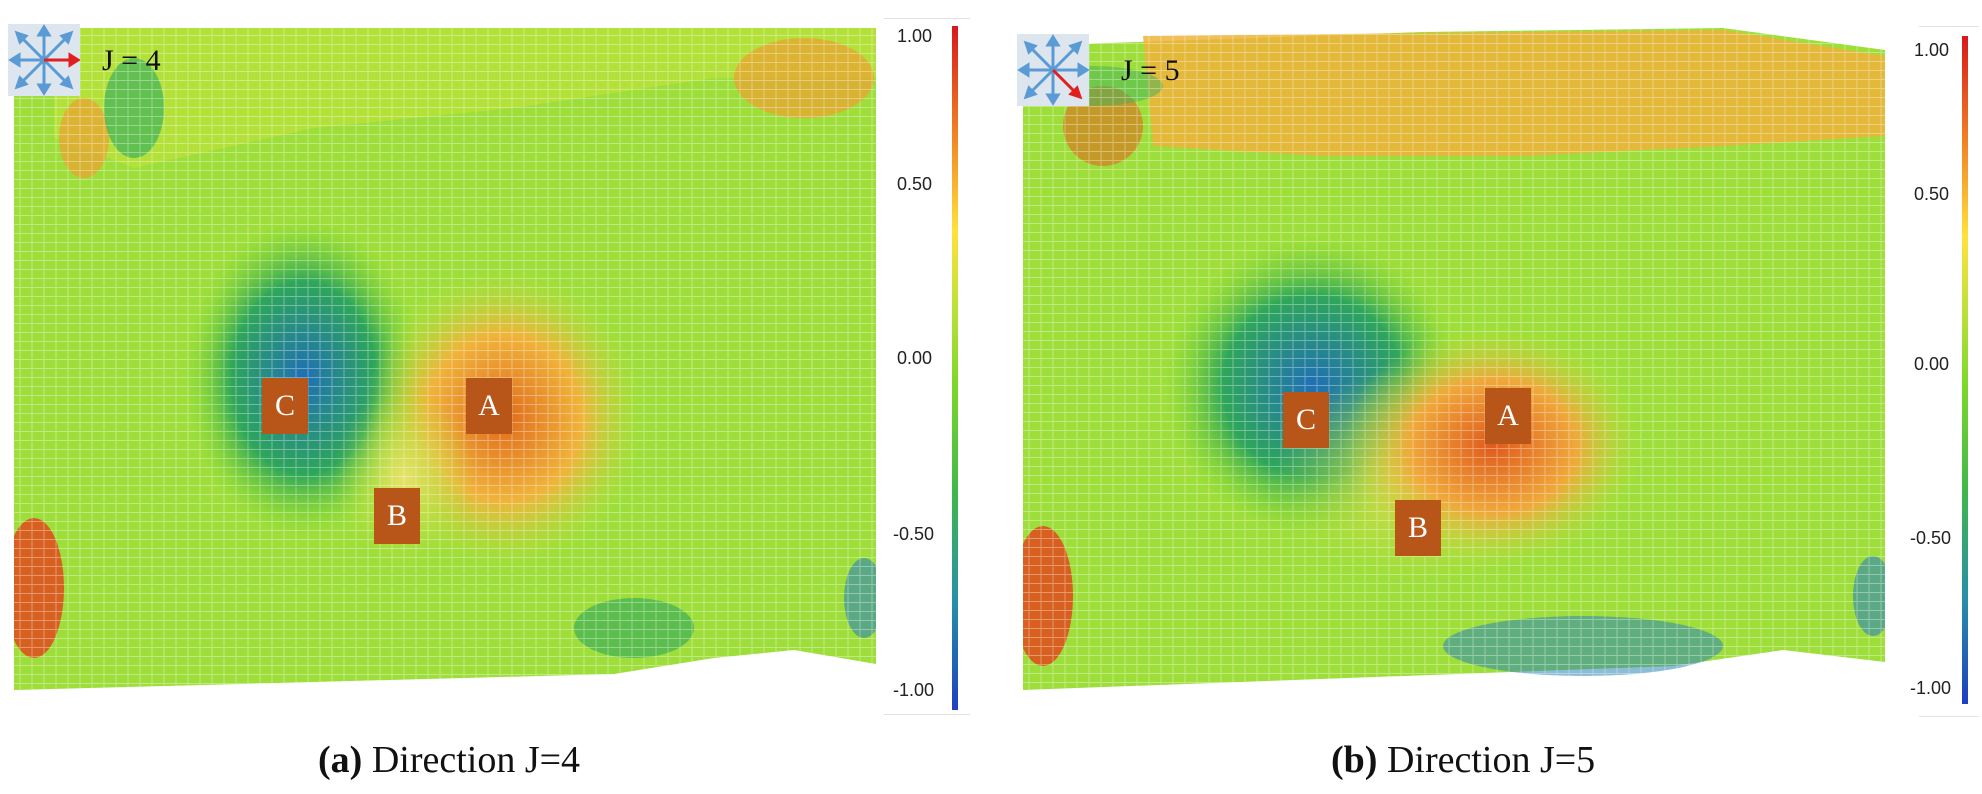  I want to click on caption-letter: (a), so click(340, 760).